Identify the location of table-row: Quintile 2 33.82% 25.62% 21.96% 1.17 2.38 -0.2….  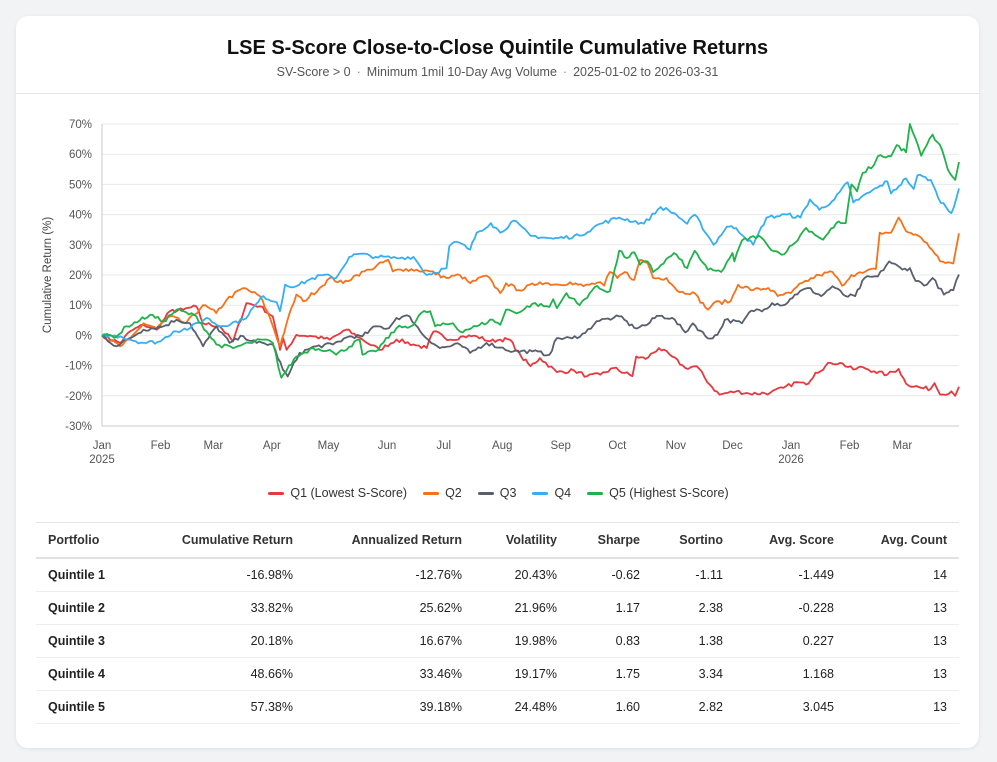
(497, 608).